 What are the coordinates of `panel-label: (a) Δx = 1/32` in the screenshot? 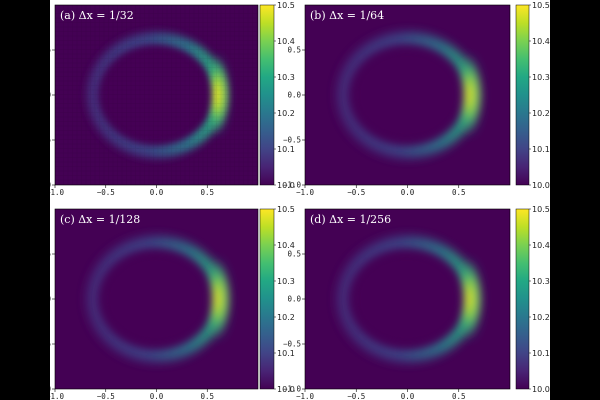 It's located at (97, 15).